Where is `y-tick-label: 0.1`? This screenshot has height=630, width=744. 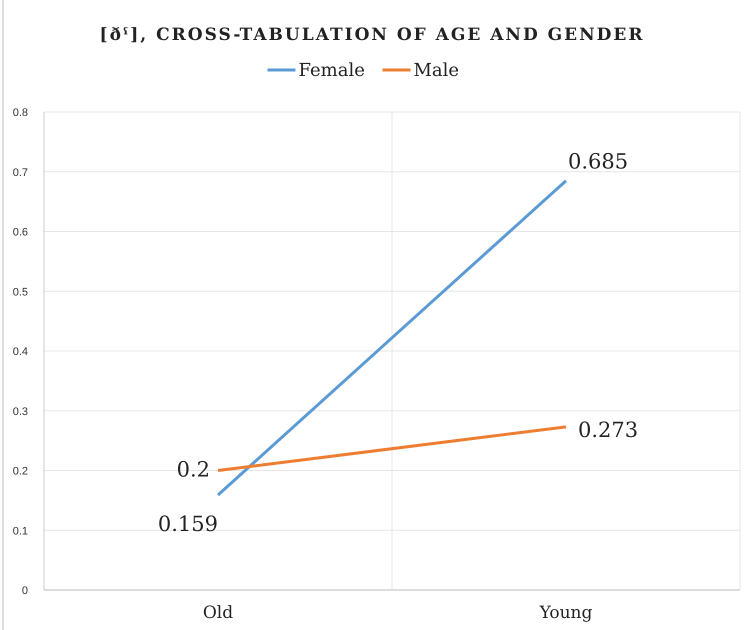
y-tick-label: 0.1 is located at coordinates (20, 531).